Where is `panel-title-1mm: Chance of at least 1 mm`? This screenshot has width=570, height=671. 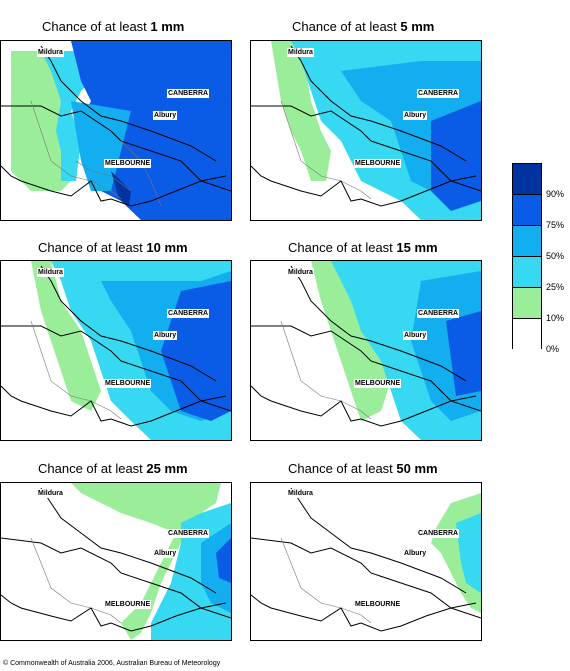 panel-title-1mm: Chance of at least 1 mm is located at coordinates (113, 26).